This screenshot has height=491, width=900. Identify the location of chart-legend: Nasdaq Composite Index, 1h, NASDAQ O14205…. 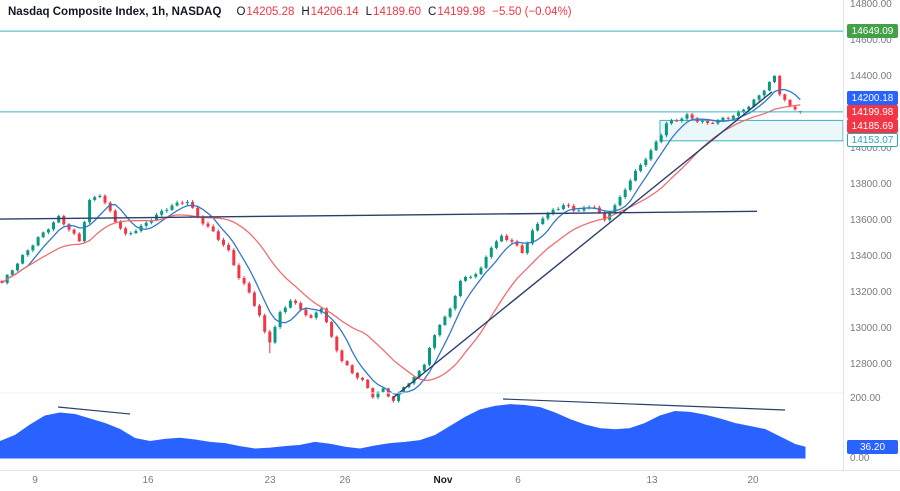
(290, 12).